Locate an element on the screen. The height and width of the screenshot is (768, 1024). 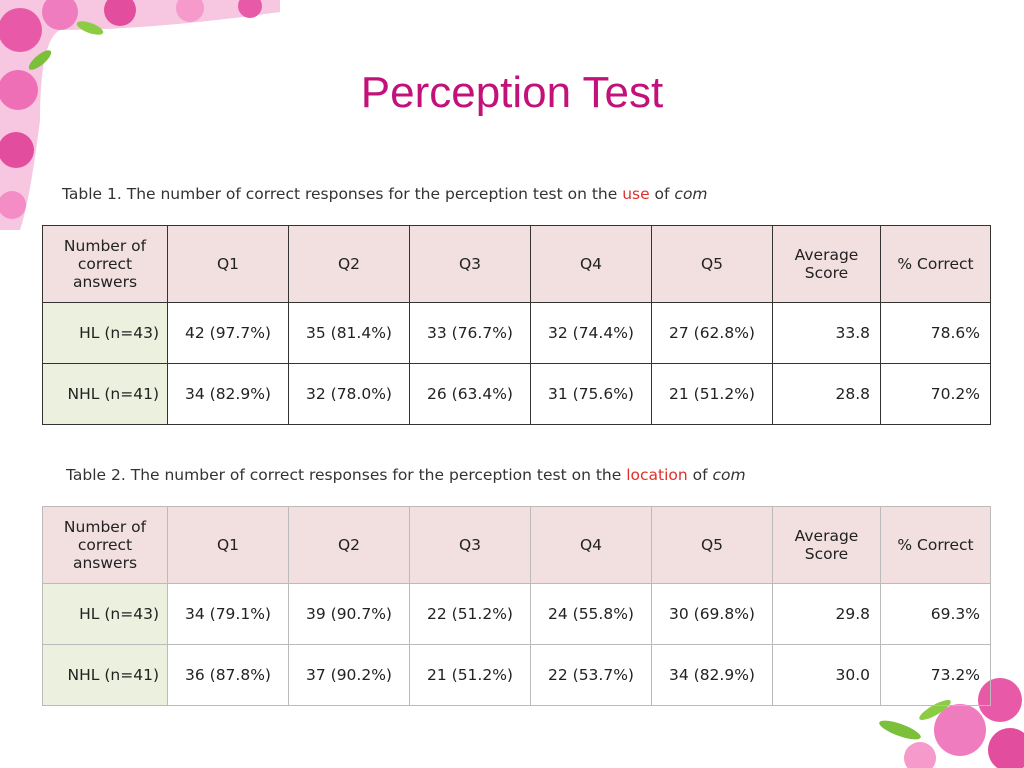
table-cell: 78.6% is located at coordinates (935, 333).